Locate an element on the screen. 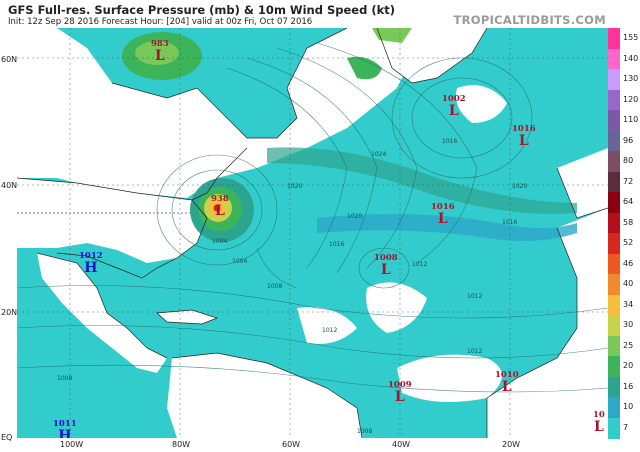 This screenshot has width=640, height=452. europe-corner is located at coordinates (582, 183).